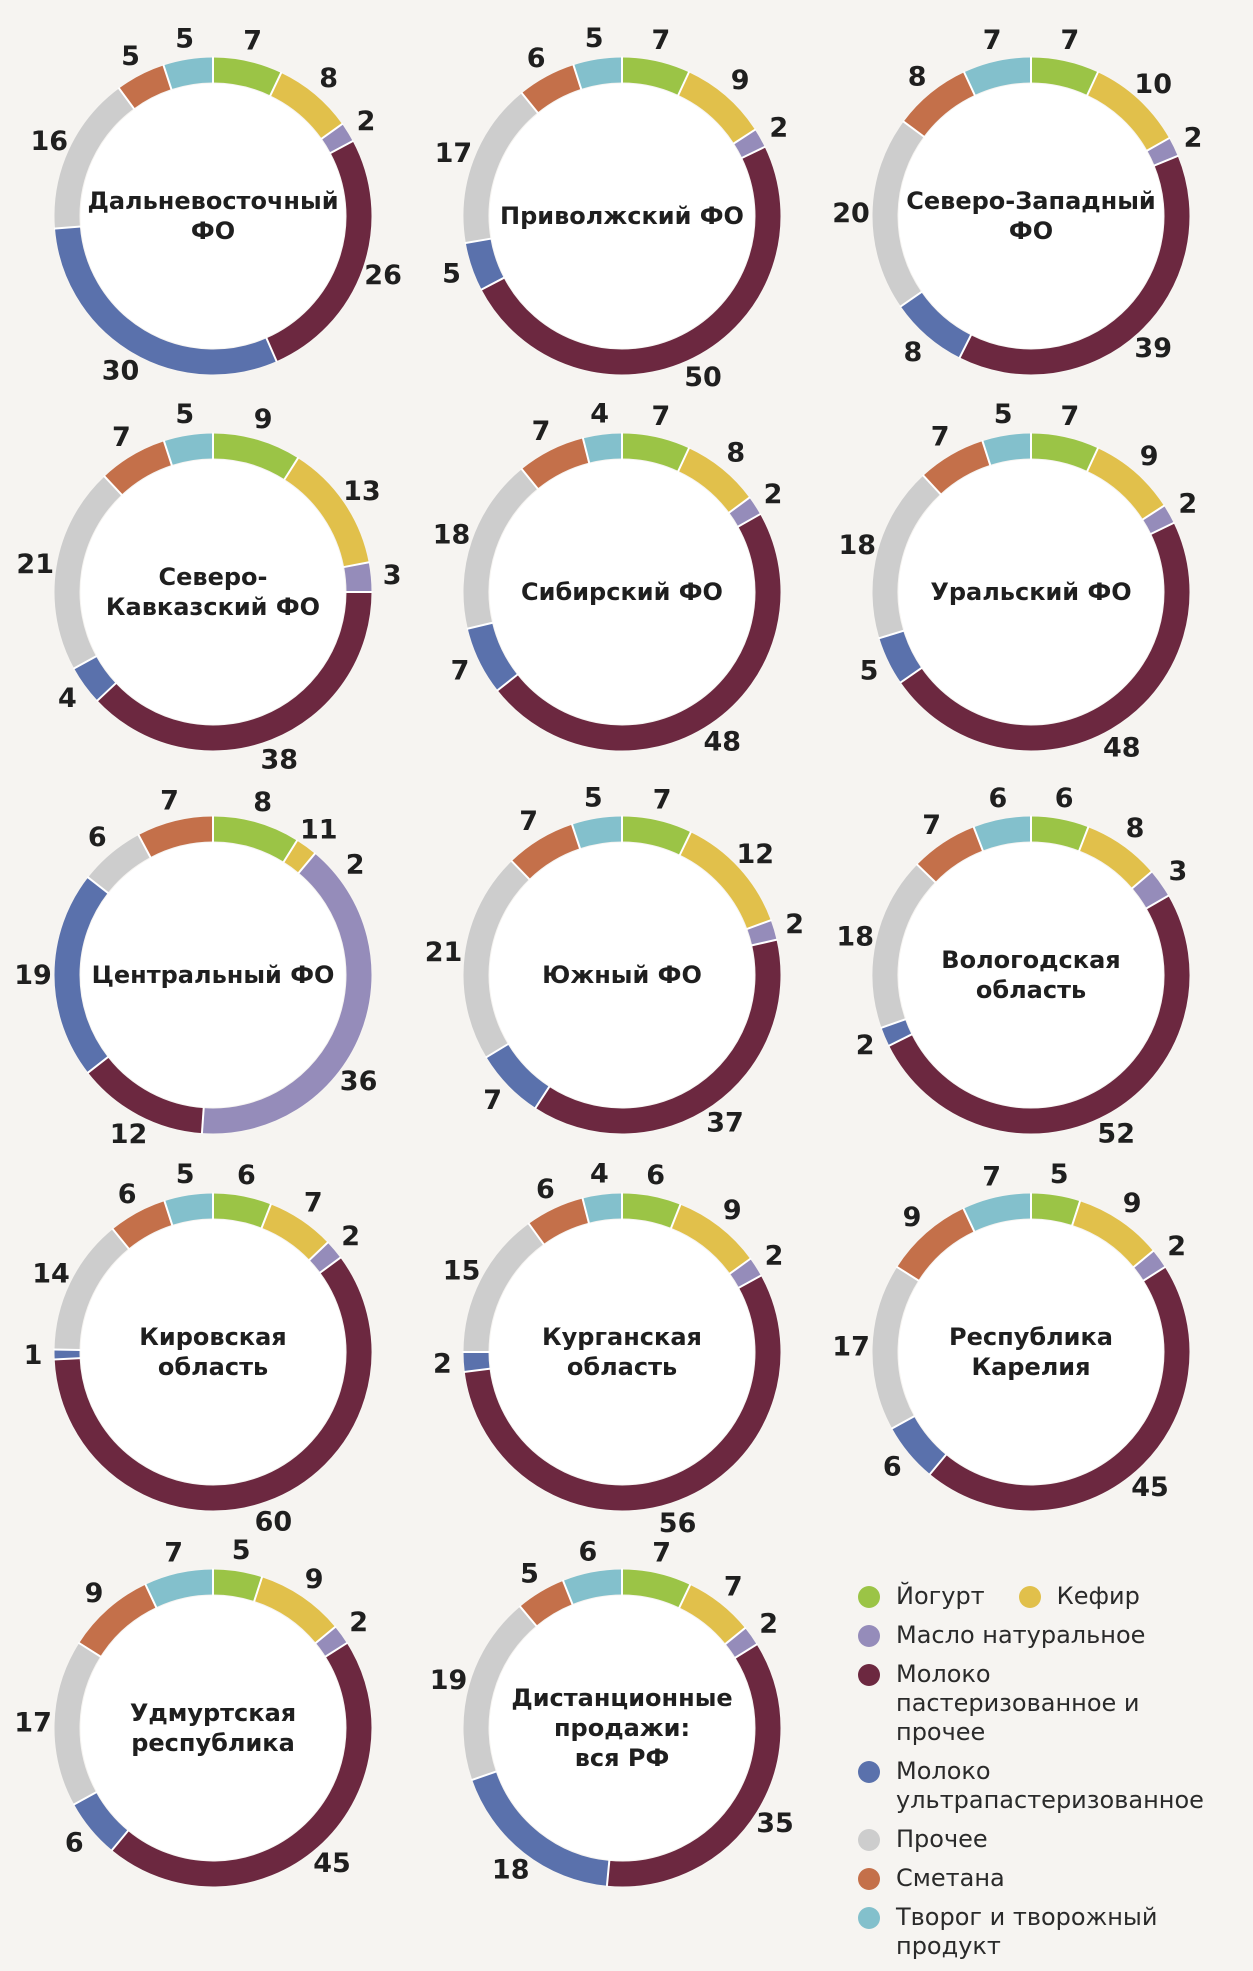 This screenshot has width=1253, height=1971. What do you see at coordinates (359, 1081) in the screenshot?
I see `slice-value-label: 36` at bounding box center [359, 1081].